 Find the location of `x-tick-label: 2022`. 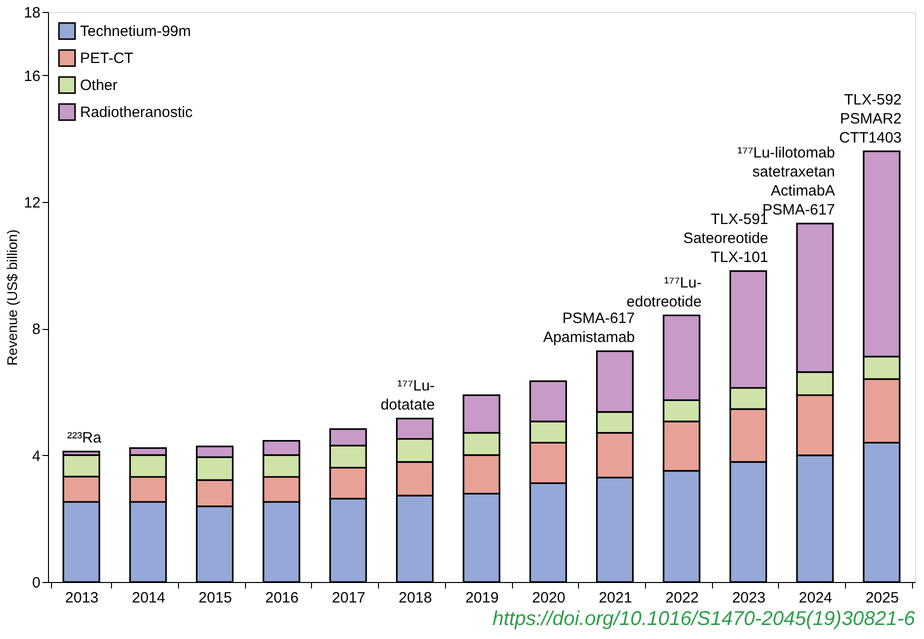

x-tick-label: 2022 is located at coordinates (682, 598).